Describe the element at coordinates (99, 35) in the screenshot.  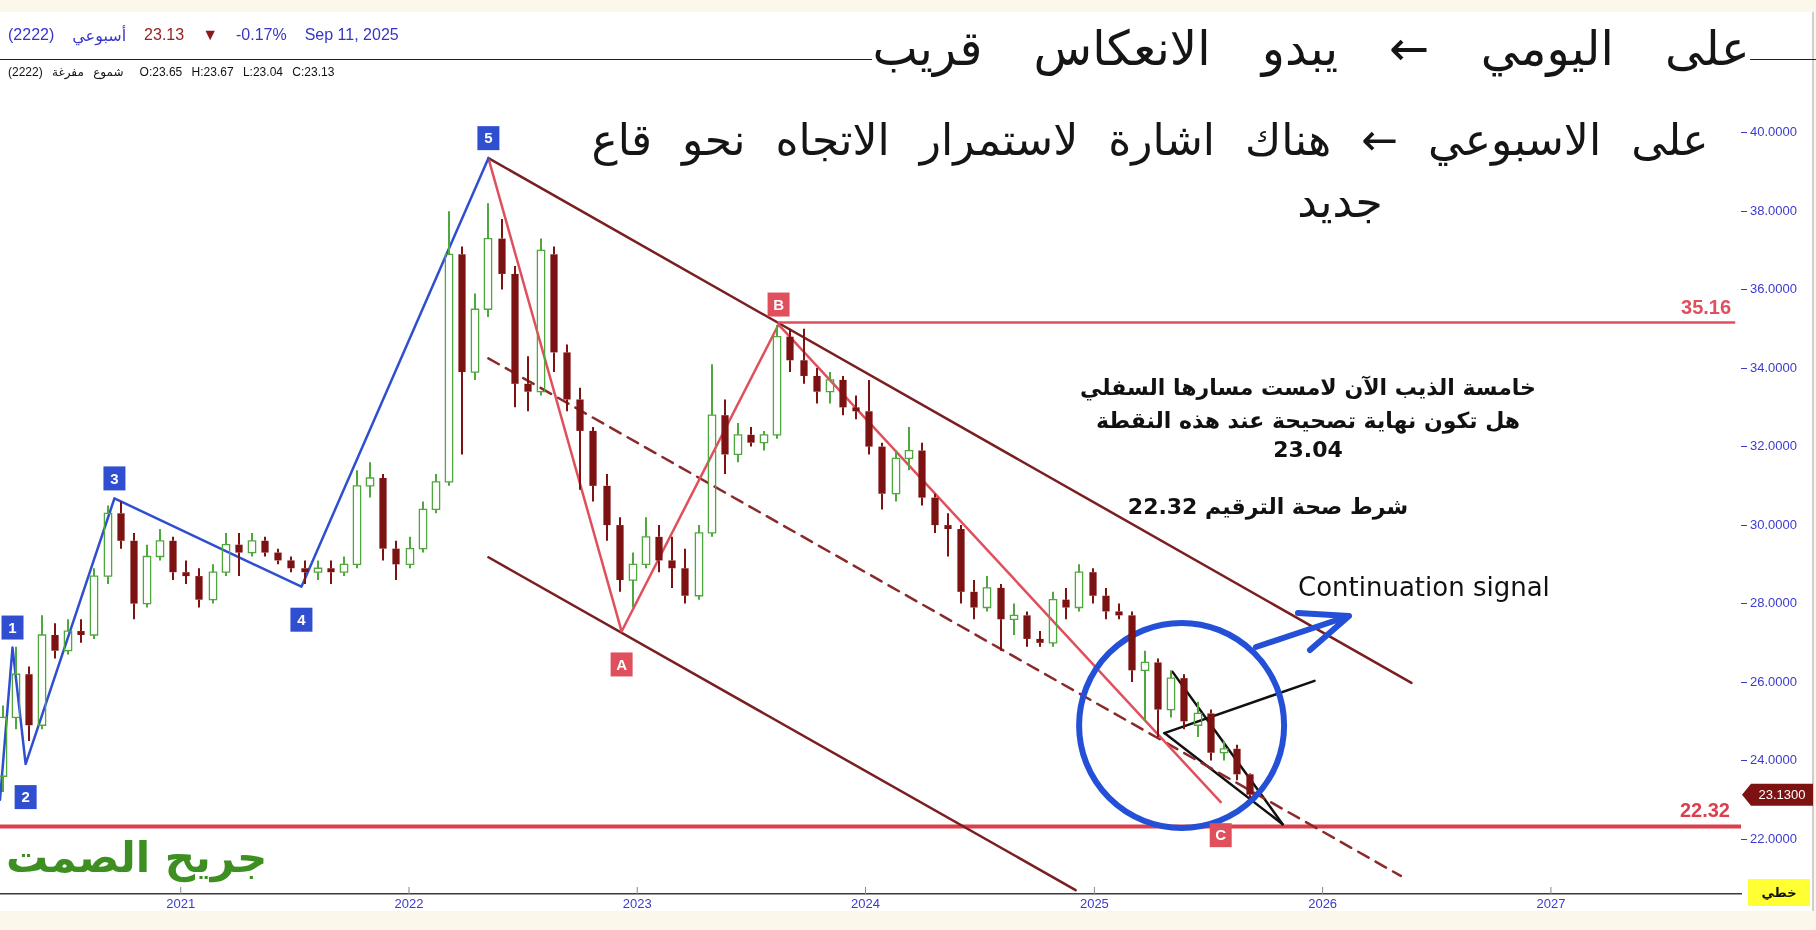
I see `chart-subtitle: أسبوعي` at that location.